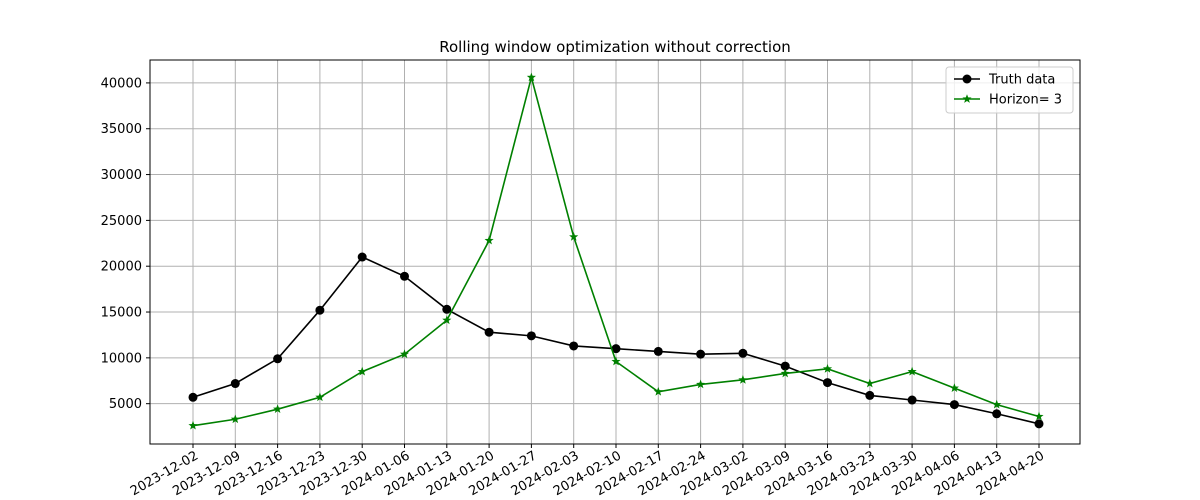  What do you see at coordinates (121, 313) in the screenshot?
I see `y-tick-label: 15000` at bounding box center [121, 313].